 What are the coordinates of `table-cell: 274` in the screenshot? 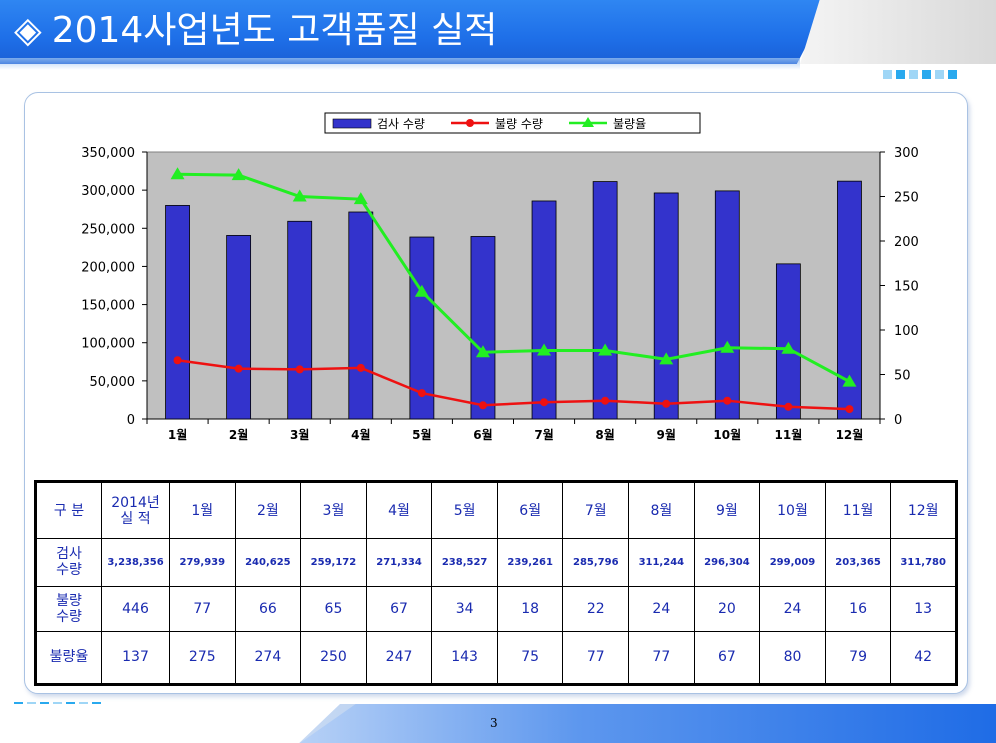 It's located at (268, 658).